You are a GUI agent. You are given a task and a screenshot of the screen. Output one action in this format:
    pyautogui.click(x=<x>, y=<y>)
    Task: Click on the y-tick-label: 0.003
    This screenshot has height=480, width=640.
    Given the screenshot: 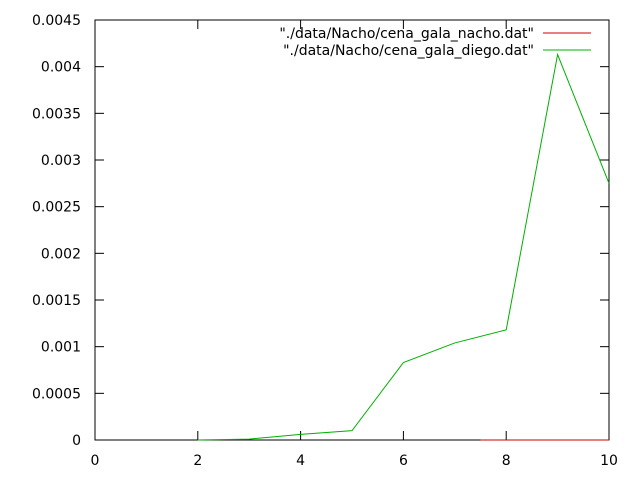 What is the action you would take?
    pyautogui.click(x=61, y=161)
    